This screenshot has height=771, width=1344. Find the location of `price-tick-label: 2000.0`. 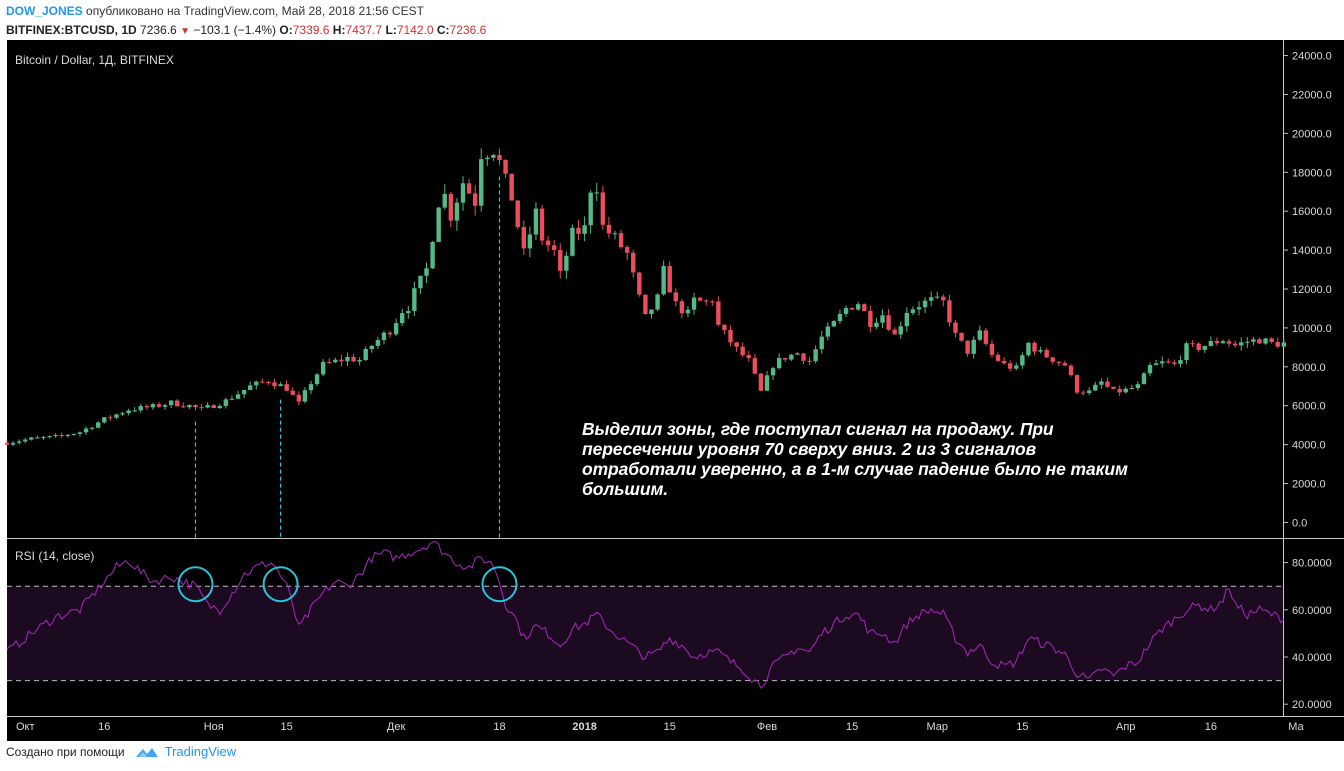

price-tick-label: 2000.0 is located at coordinates (1309, 485).